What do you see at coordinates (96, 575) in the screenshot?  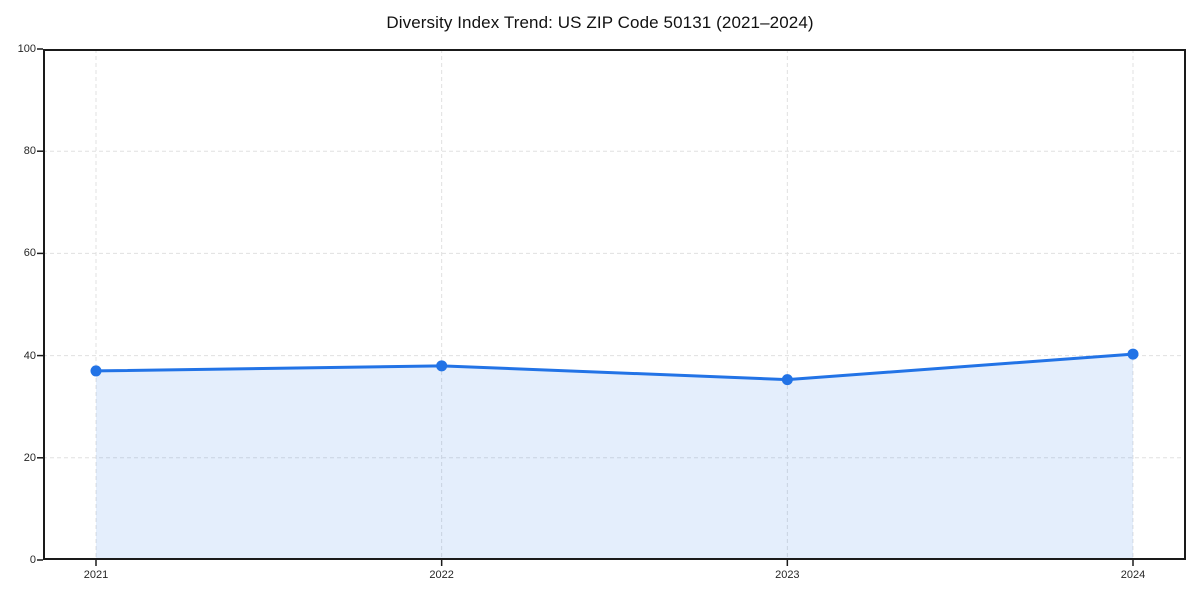 I see `x-tick-label: 2021` at bounding box center [96, 575].